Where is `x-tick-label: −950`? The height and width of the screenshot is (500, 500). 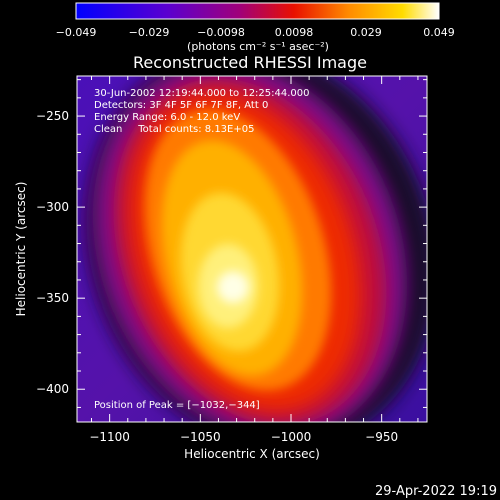 x-tick-label: −950 is located at coordinates (381, 437).